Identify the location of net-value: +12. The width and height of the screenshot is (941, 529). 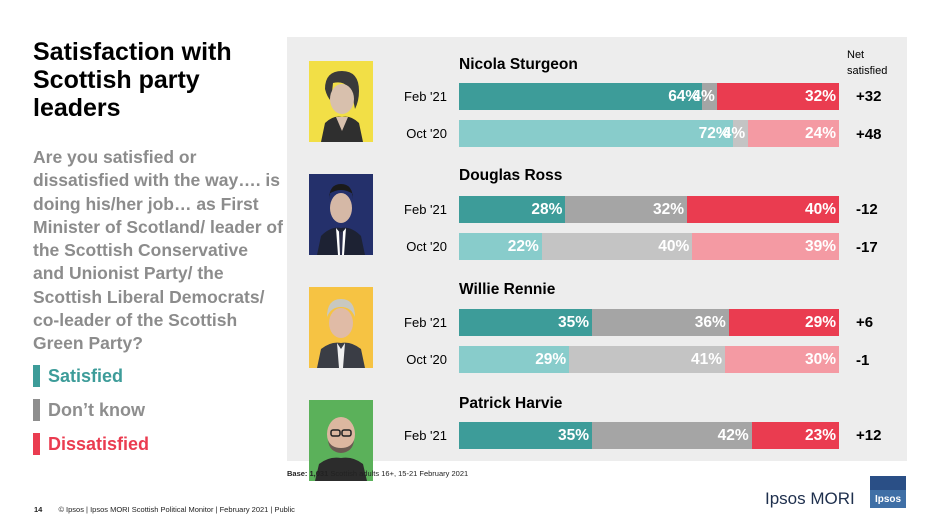
(869, 435).